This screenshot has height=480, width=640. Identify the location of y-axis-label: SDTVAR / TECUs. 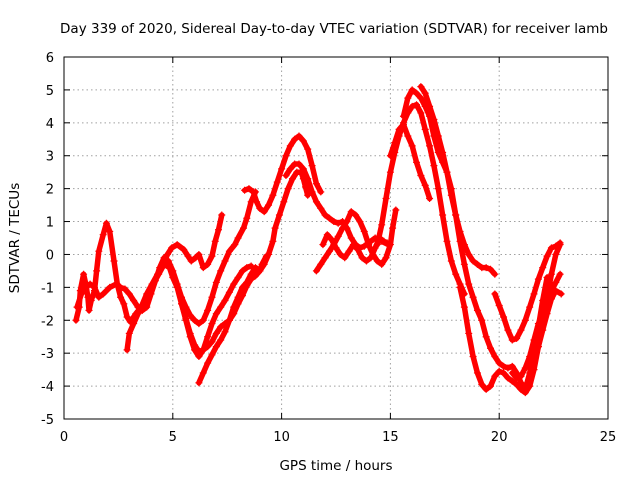
(15, 238).